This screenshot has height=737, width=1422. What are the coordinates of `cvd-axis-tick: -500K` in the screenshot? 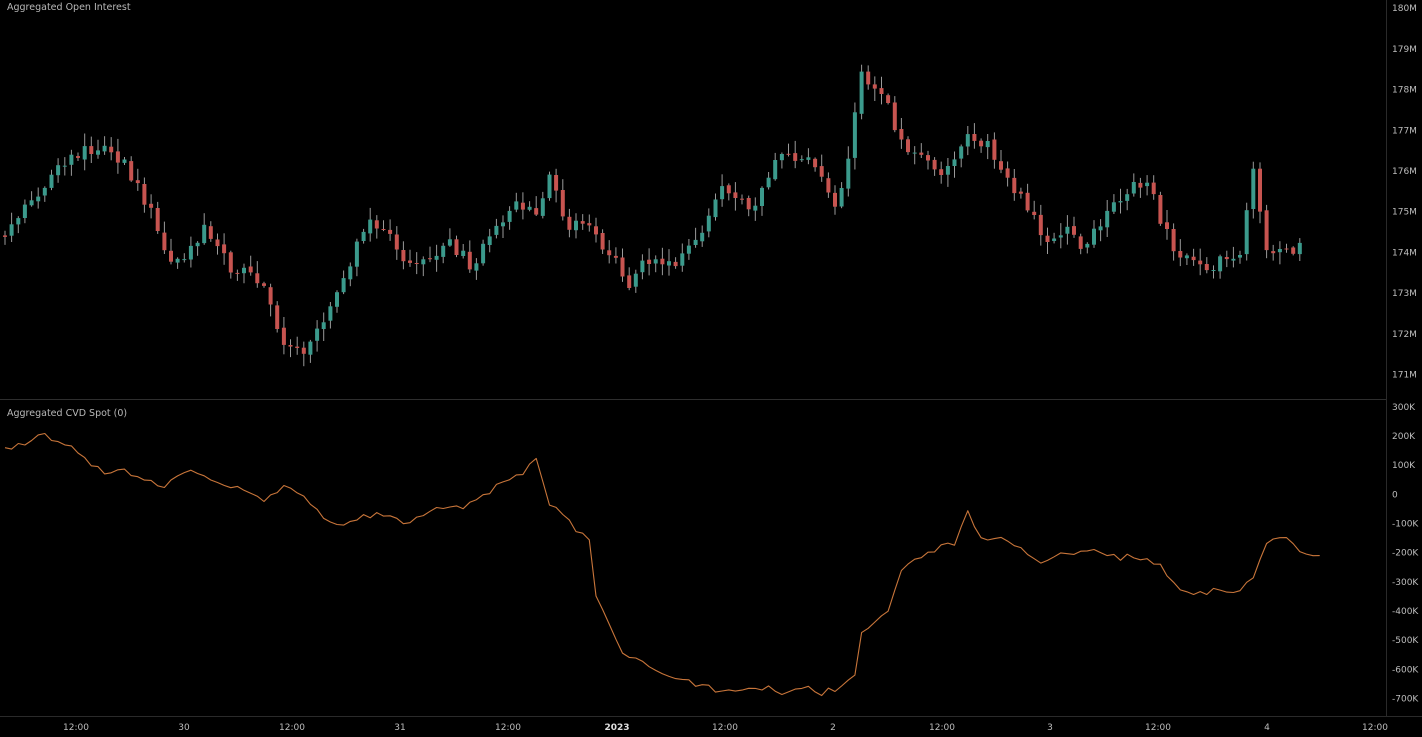 It's located at (1405, 641).